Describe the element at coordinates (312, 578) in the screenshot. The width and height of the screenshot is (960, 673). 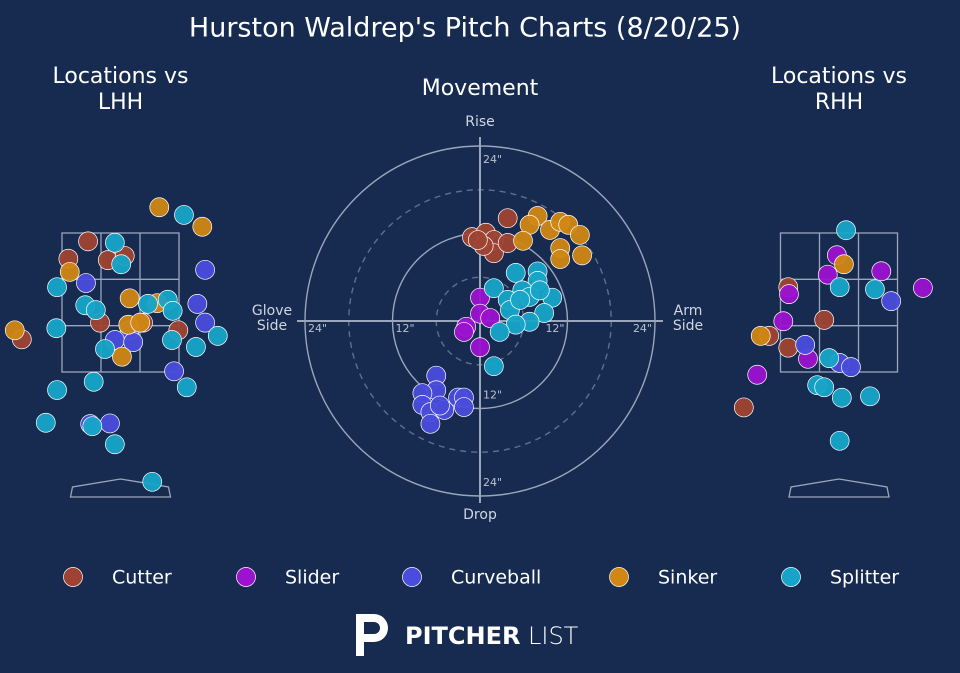
I see `legend-label: Slider` at that location.